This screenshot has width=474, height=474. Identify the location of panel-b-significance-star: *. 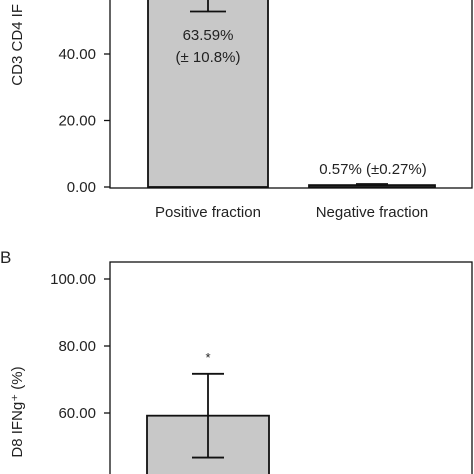
(207, 357).